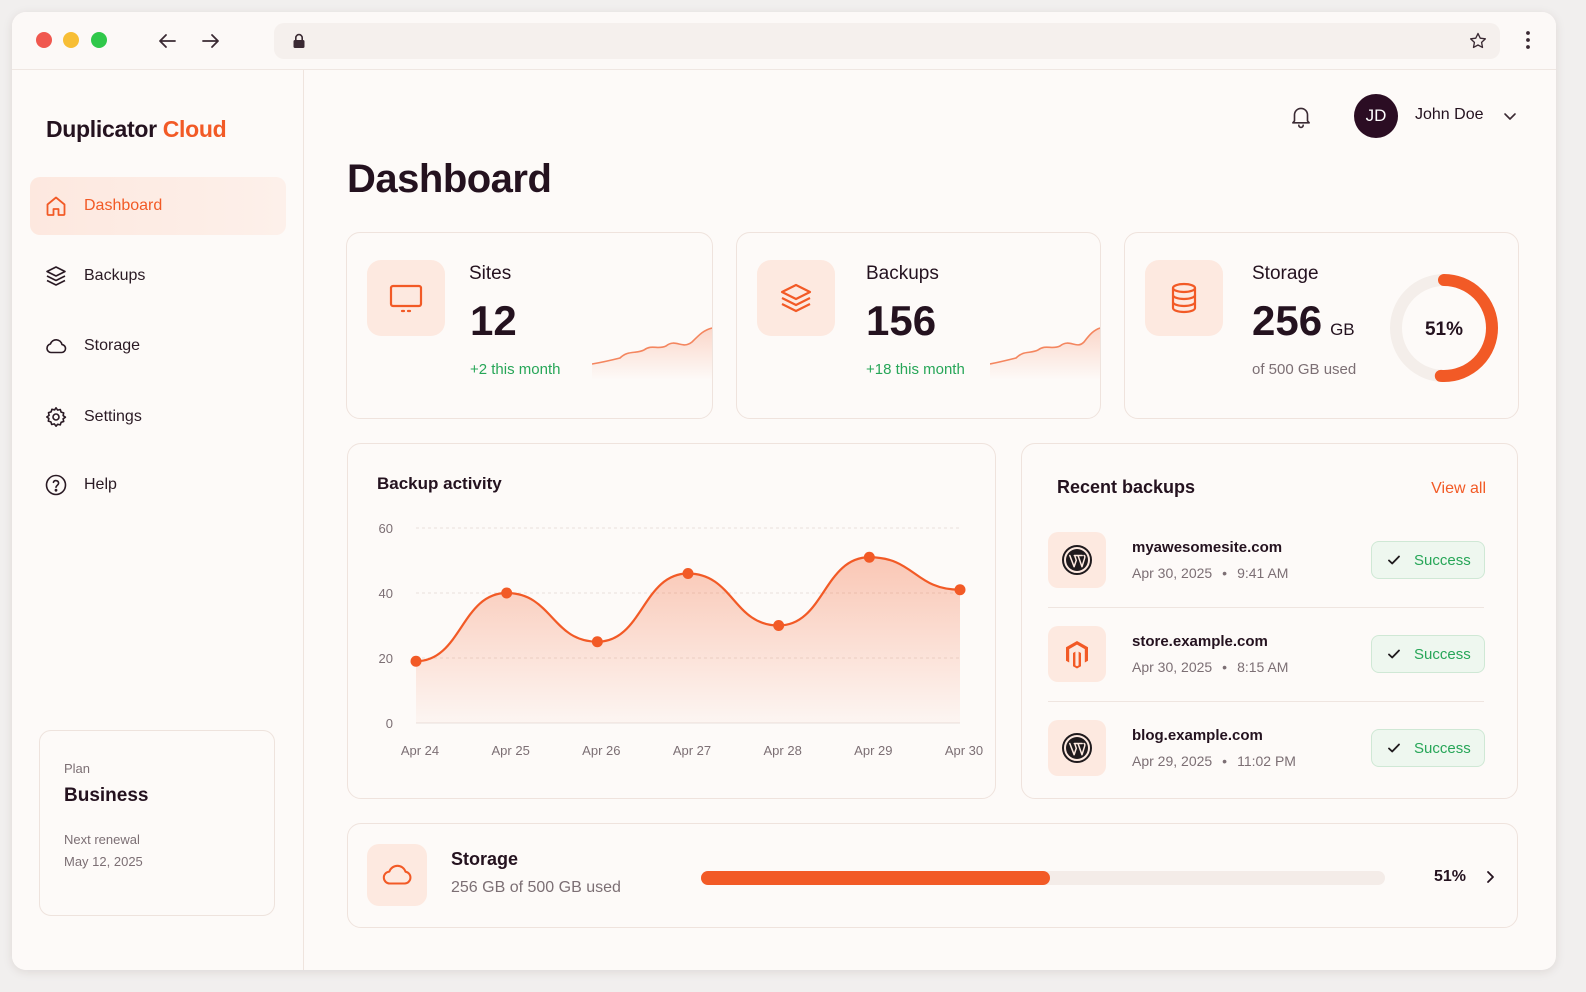 Image resolution: width=1586 pixels, height=992 pixels. Describe the element at coordinates (211, 41) in the screenshot. I see `forward-arrow-icon` at that location.